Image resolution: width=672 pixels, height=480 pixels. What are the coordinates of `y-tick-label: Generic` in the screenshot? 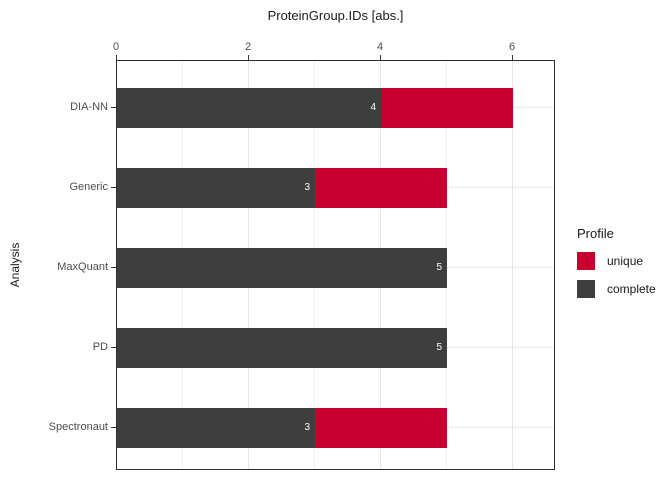 It's located at (88, 187).